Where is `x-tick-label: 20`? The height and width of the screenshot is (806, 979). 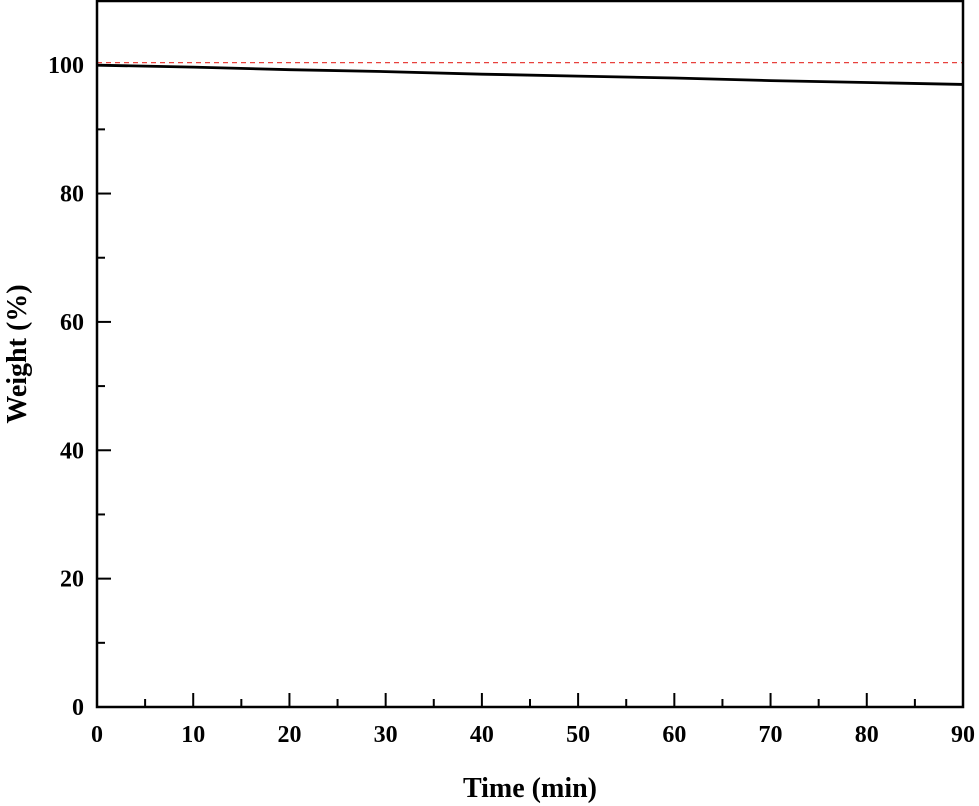
x-tick-label: 20 is located at coordinates (289, 735).